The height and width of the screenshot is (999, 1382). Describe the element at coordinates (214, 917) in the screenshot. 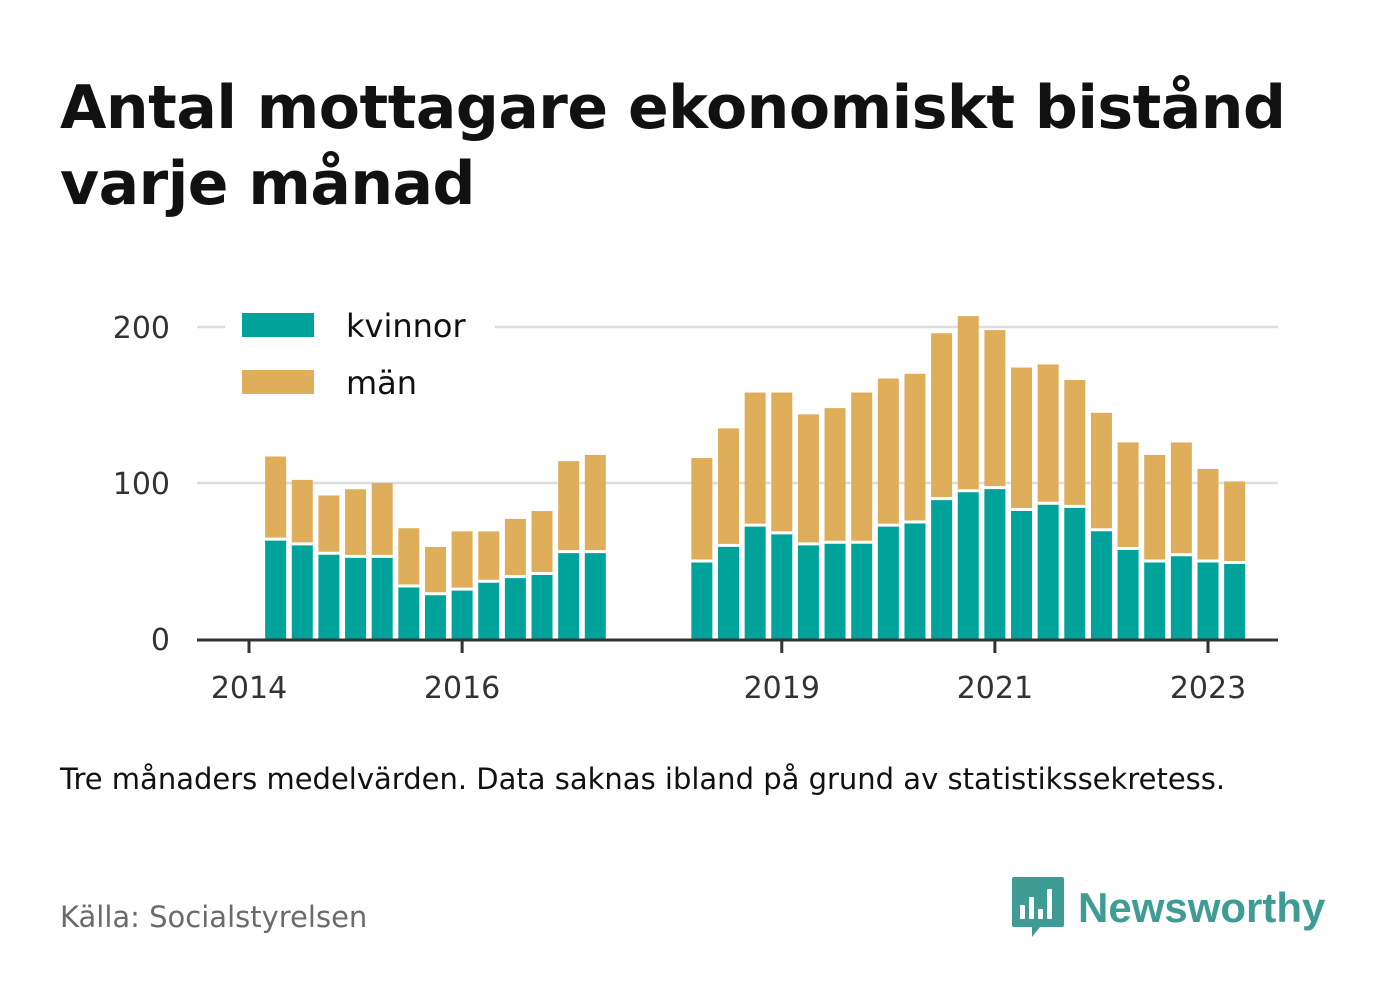

I see `source-label: Källa: Socialstyrelsen` at that location.